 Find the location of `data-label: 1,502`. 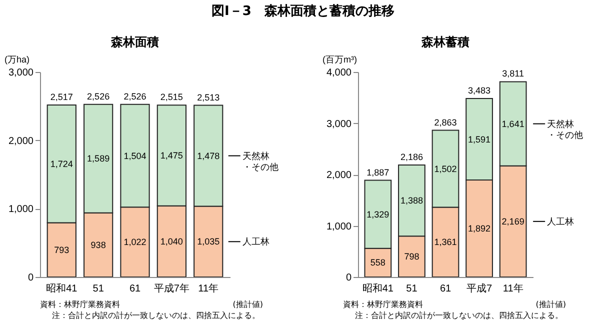

data-label: 1,502 is located at coordinates (445, 169).